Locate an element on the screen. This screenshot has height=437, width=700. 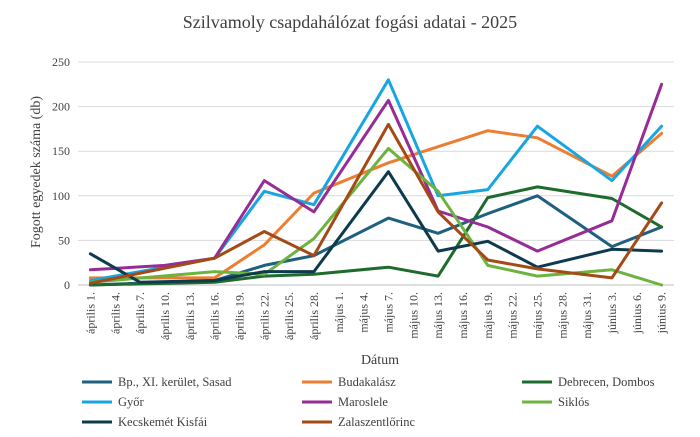
x-tick-label: április 10. is located at coordinates (165, 316).